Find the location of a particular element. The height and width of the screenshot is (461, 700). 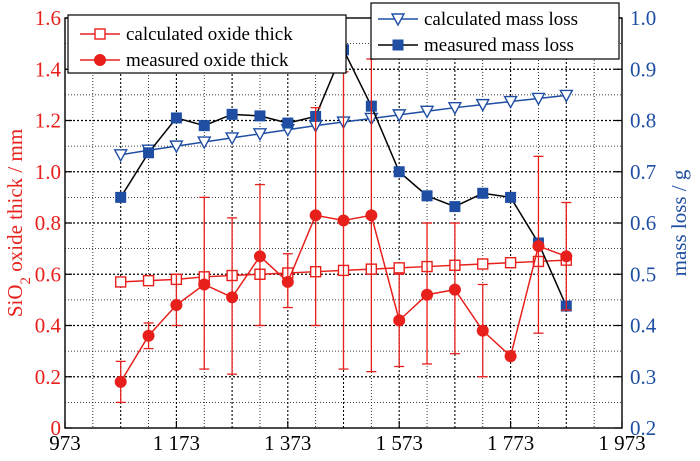

left-y-tick-label: 1.0 is located at coordinates (48, 172).